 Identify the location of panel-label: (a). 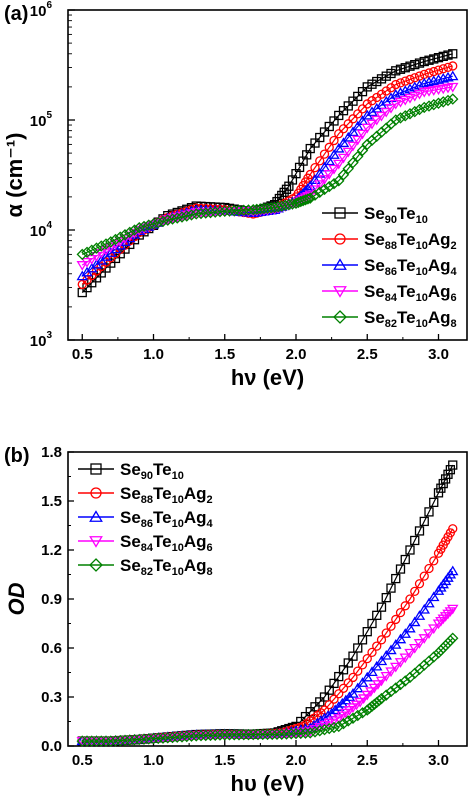
(16, 14).